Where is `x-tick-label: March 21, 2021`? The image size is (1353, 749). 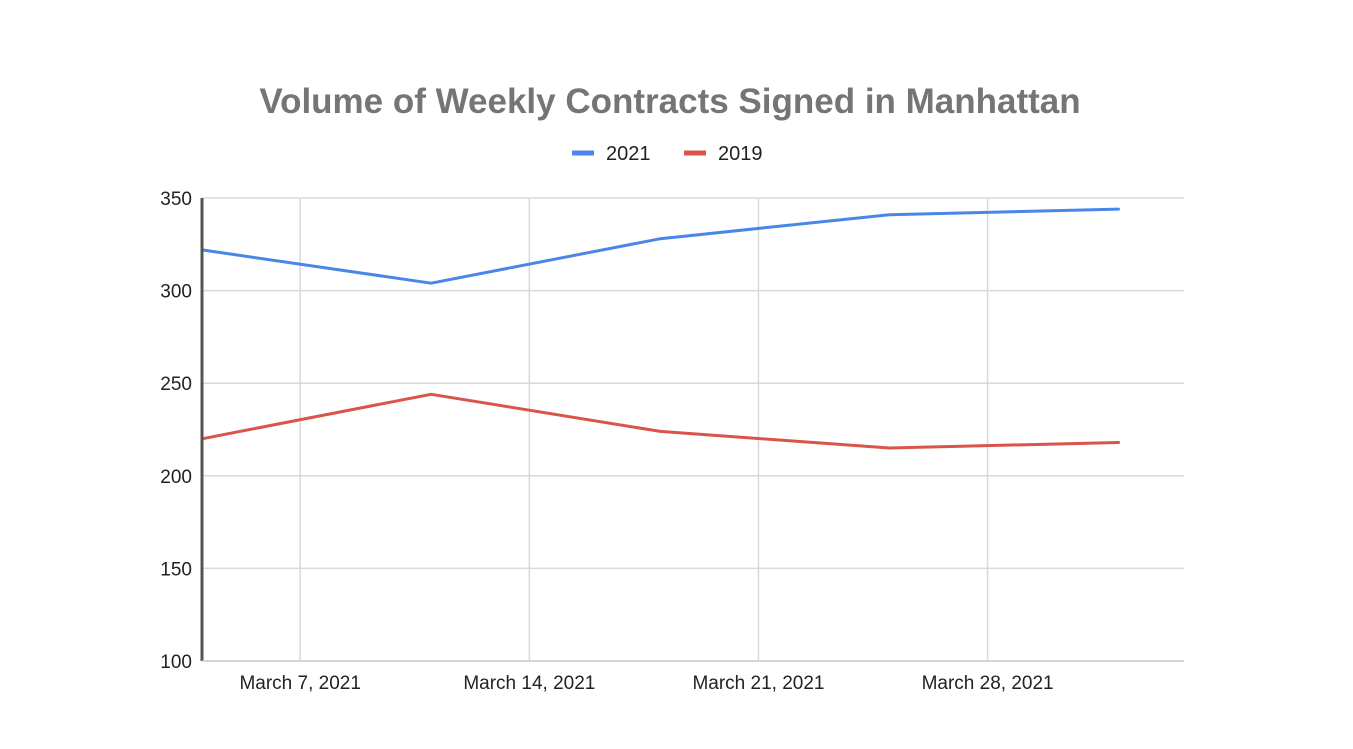
x-tick-label: March 21, 2021 is located at coordinates (758, 683).